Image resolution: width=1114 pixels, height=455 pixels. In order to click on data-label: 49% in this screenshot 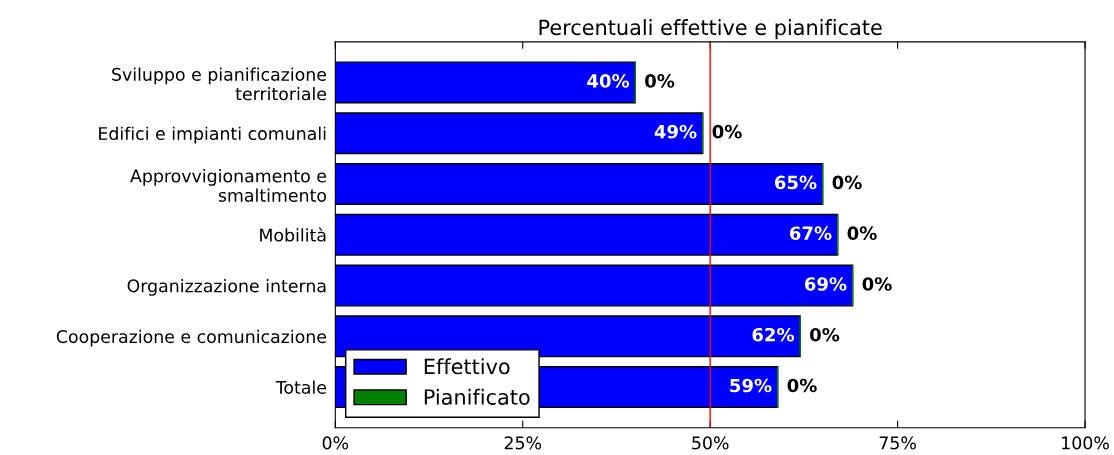, I will do `click(675, 131)`.